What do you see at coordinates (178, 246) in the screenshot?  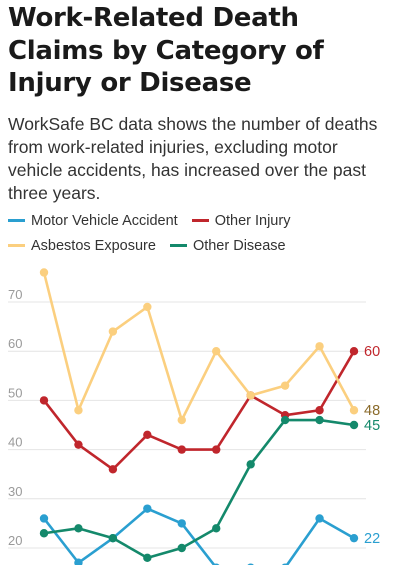 I see `legend-swatch-other-disease` at bounding box center [178, 246].